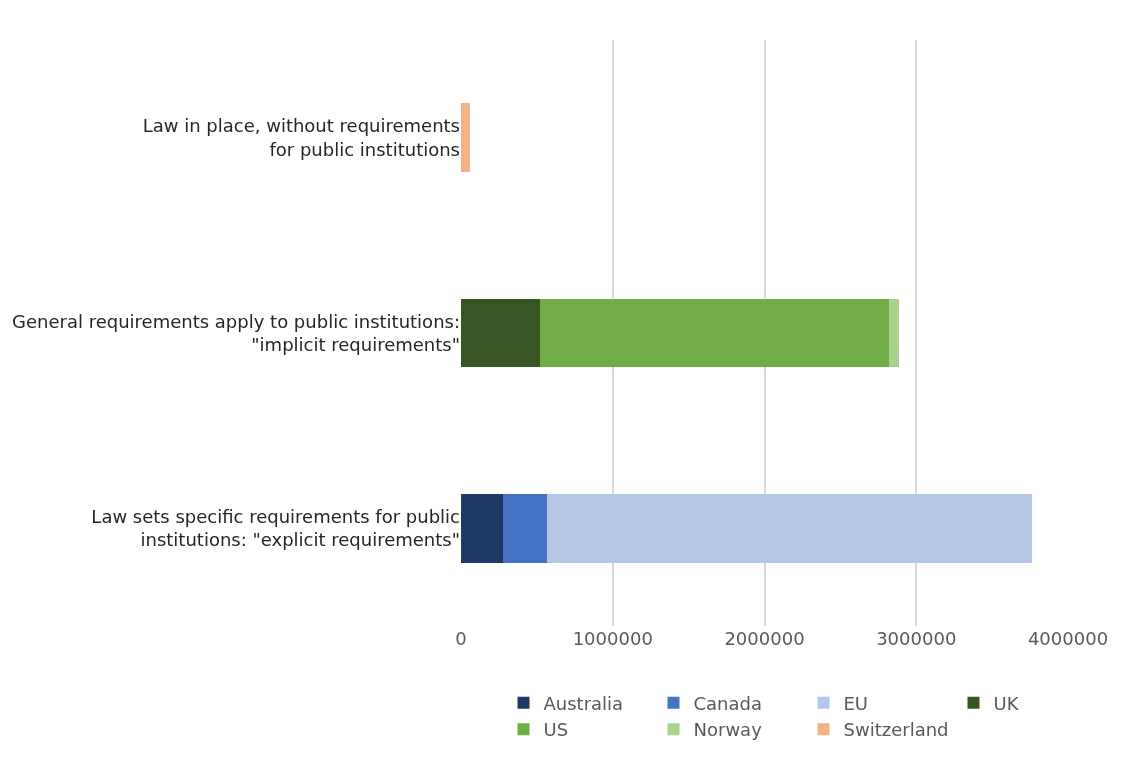  What do you see at coordinates (916, 638) in the screenshot?
I see `x-tick-label: 3000000` at bounding box center [916, 638].